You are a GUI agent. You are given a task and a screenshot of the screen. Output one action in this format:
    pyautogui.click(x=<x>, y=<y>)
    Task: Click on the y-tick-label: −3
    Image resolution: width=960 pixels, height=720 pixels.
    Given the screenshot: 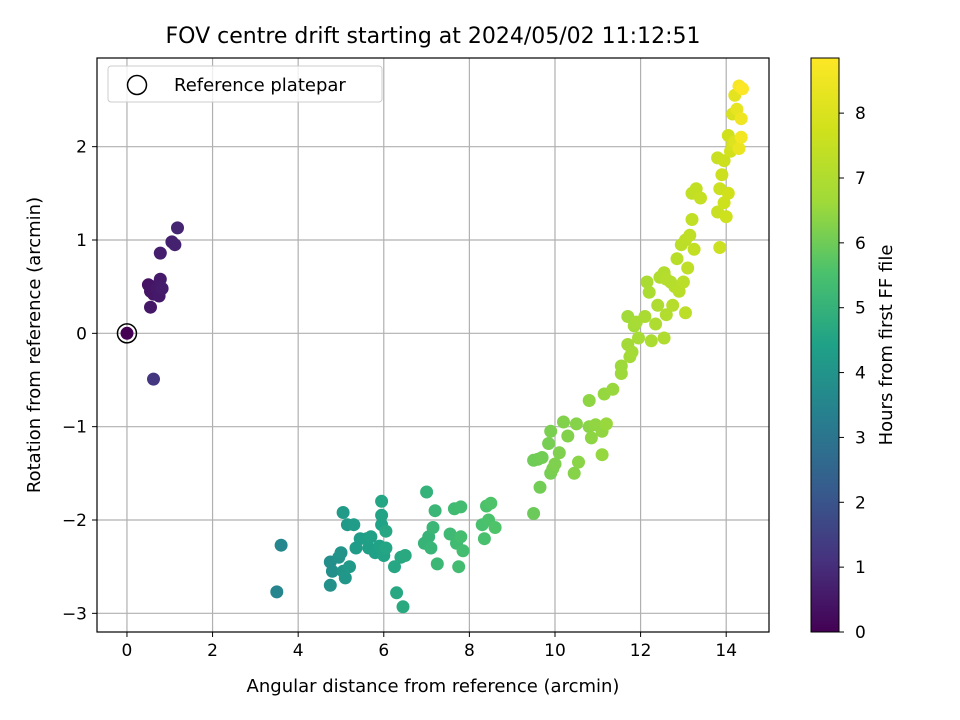 What is the action you would take?
    pyautogui.click(x=74, y=614)
    